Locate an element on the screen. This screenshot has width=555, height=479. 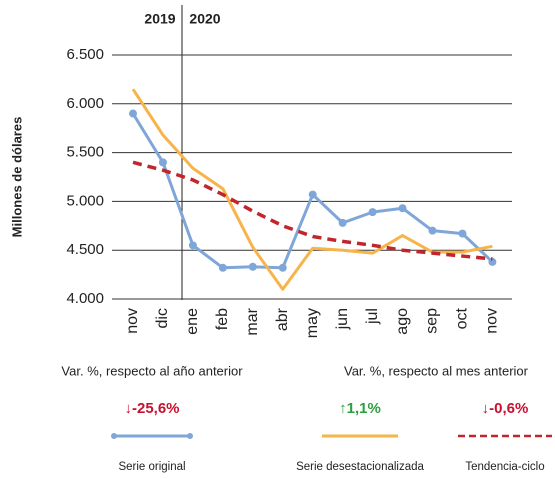
change-header: Var. %, respecto al mes anterior is located at coordinates (436, 370).